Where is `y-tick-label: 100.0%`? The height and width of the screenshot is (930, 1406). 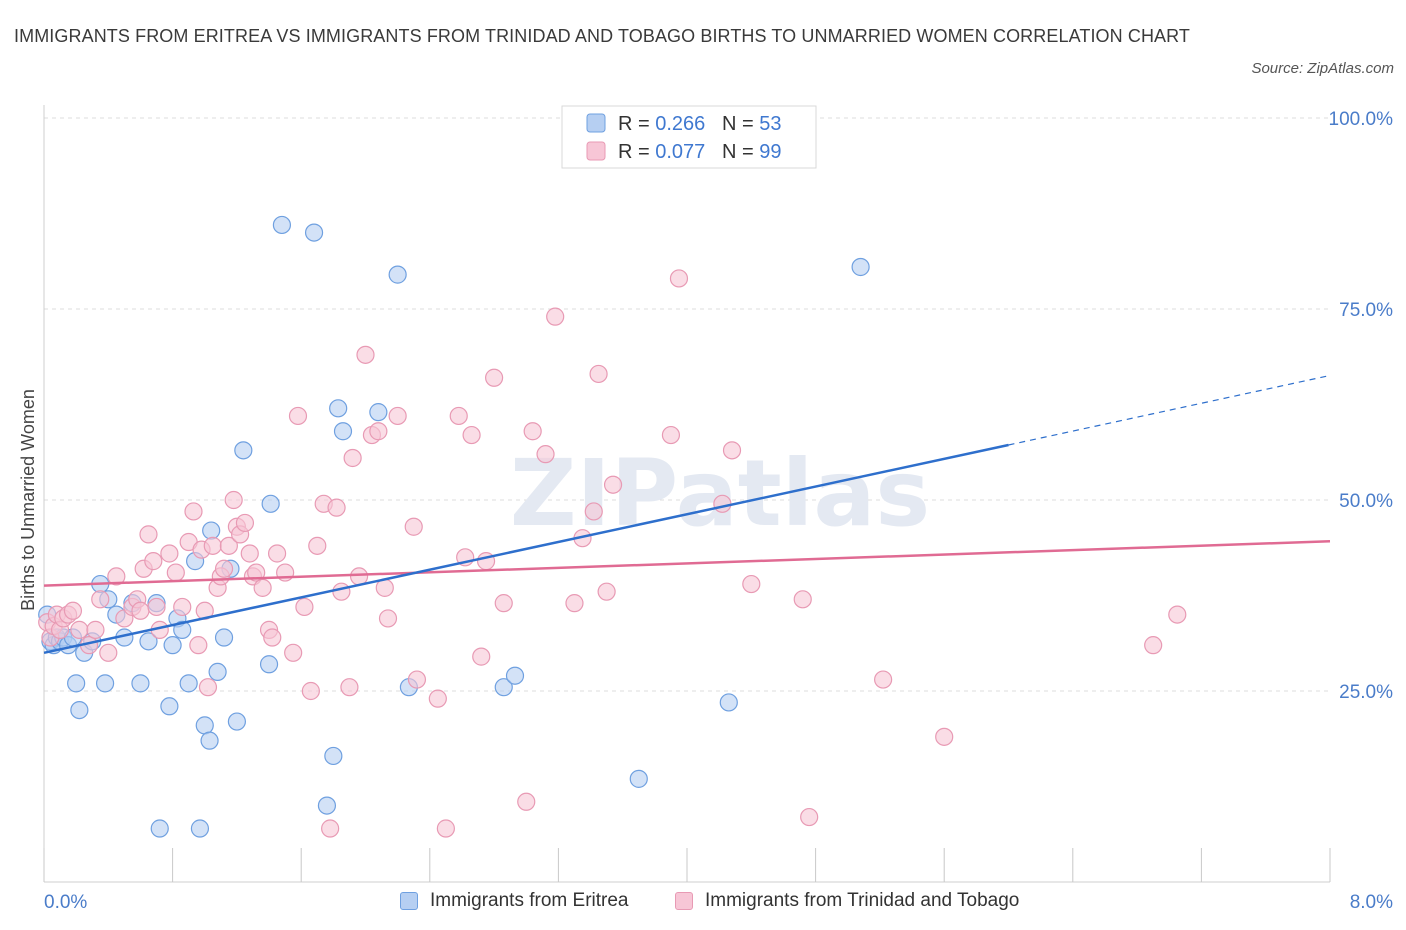 y-tick-label: 100.0% is located at coordinates (1361, 119).